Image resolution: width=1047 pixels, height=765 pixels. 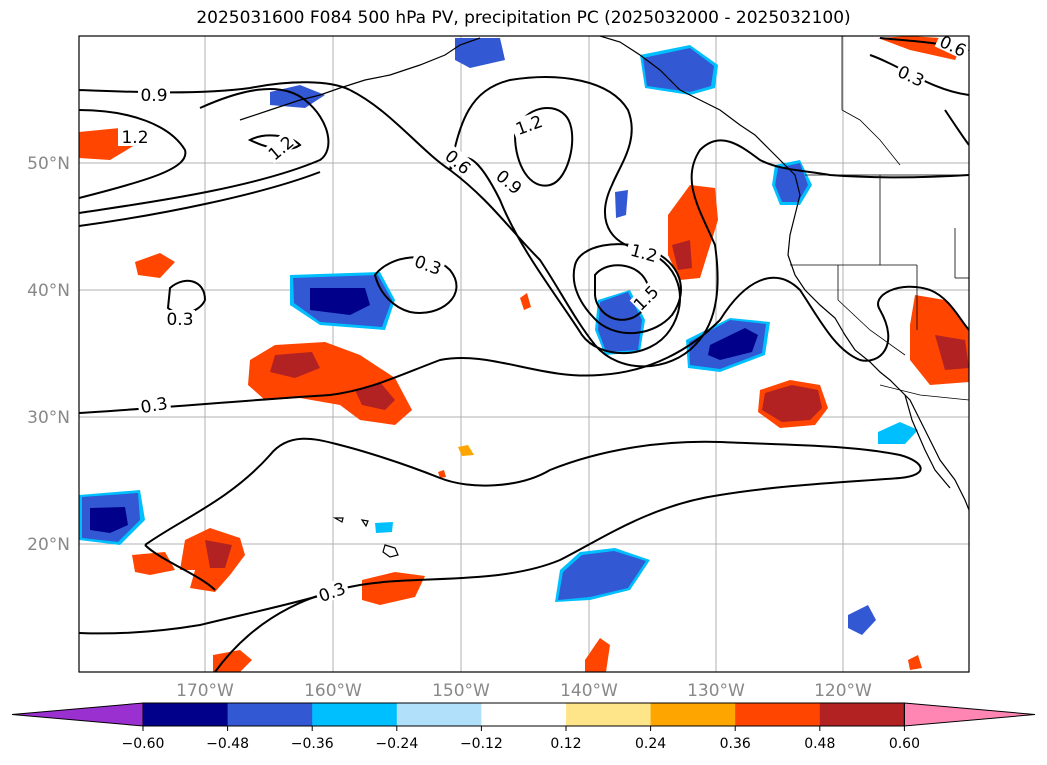 I want to click on colorbar-tick-label: −0.60, so click(x=143, y=744).